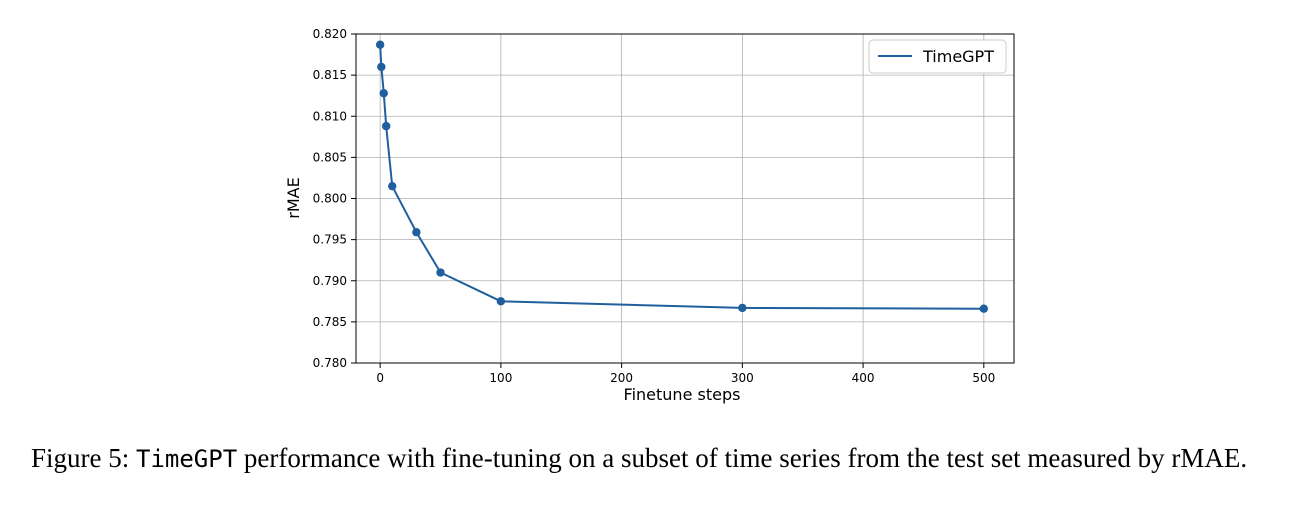 The height and width of the screenshot is (522, 1300). What do you see at coordinates (863, 378) in the screenshot?
I see `x-tick-label: 400` at bounding box center [863, 378].